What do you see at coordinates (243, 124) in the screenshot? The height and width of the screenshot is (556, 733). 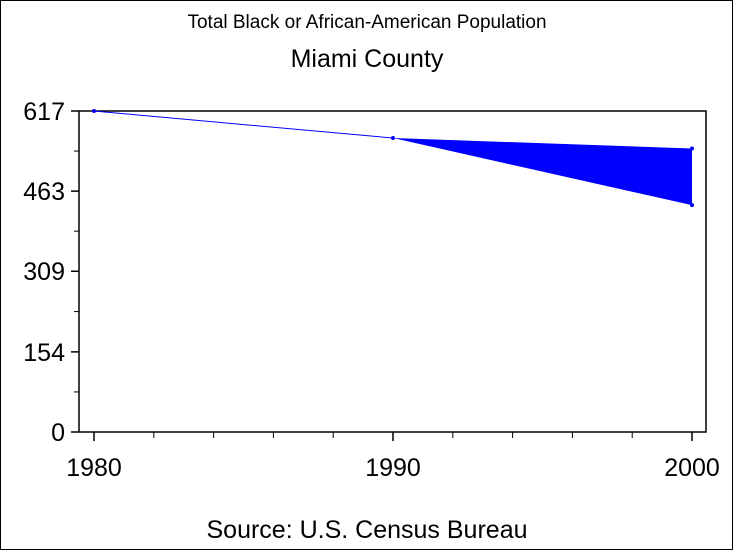 I see `series-line` at bounding box center [243, 124].